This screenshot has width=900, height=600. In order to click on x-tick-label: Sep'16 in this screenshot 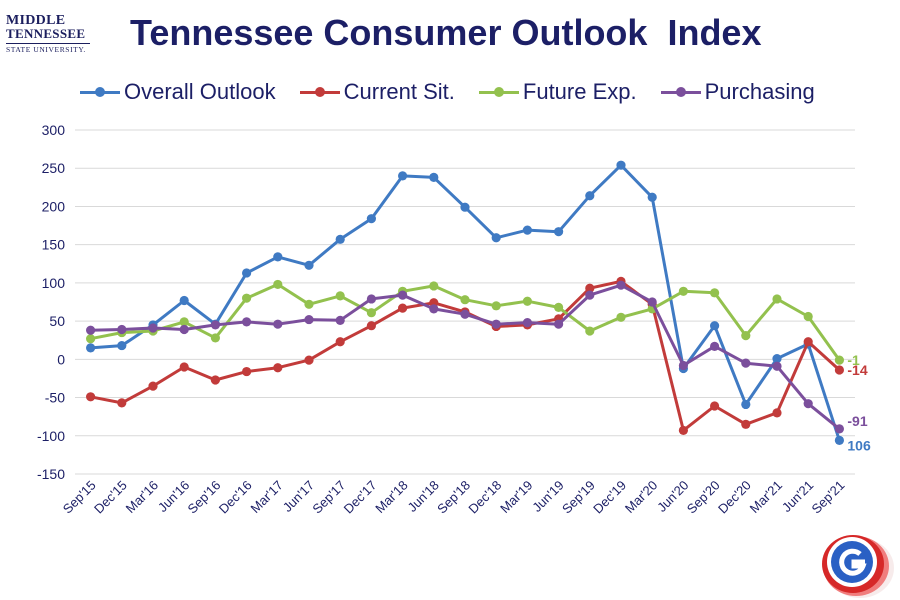, I will do `click(204, 497)`.